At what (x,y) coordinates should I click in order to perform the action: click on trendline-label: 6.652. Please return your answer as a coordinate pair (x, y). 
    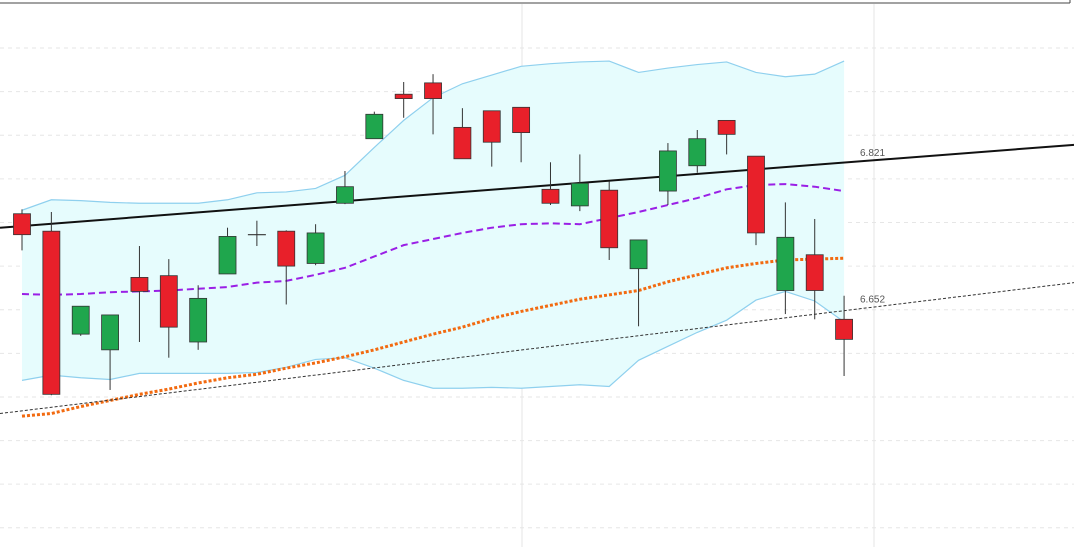
    Looking at the image, I should click on (872, 300).